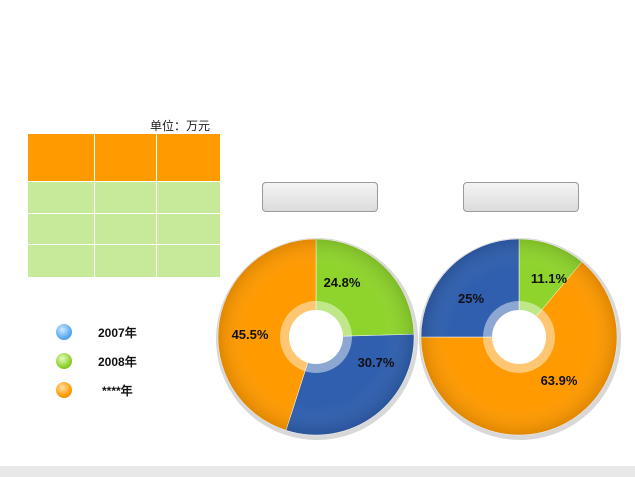 This screenshot has height=477, width=635. I want to click on pie-data-label: 30.7%, so click(376, 362).